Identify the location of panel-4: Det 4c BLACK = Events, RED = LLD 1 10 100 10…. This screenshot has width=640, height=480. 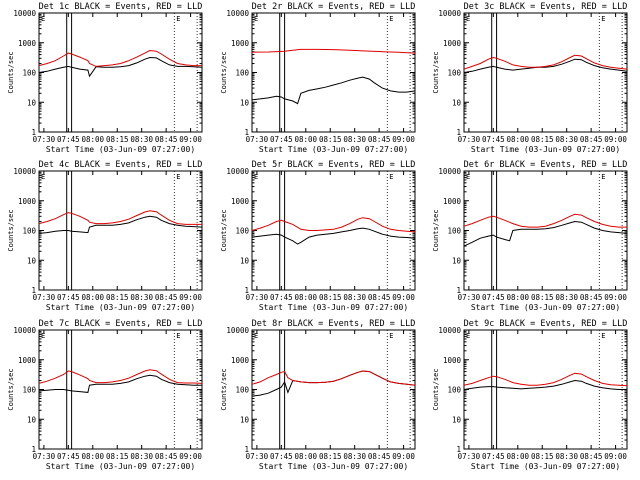
(105, 236).